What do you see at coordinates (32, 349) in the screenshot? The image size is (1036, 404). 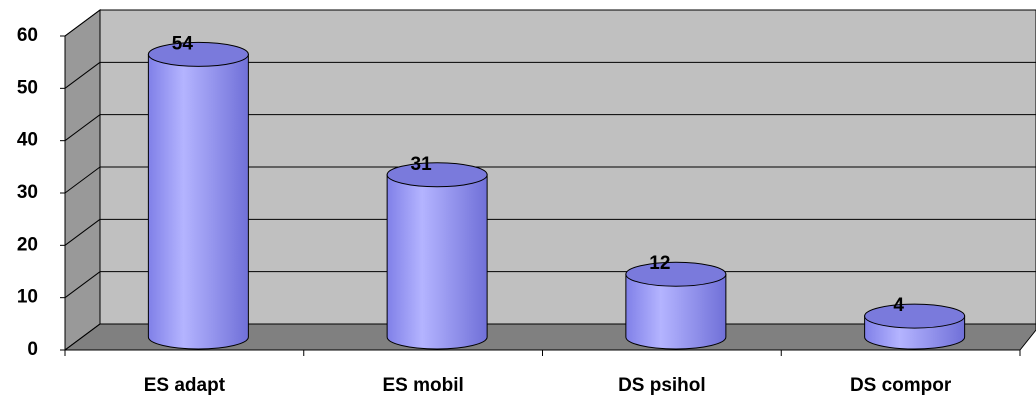 I see `y-tick-label: 0` at bounding box center [32, 349].